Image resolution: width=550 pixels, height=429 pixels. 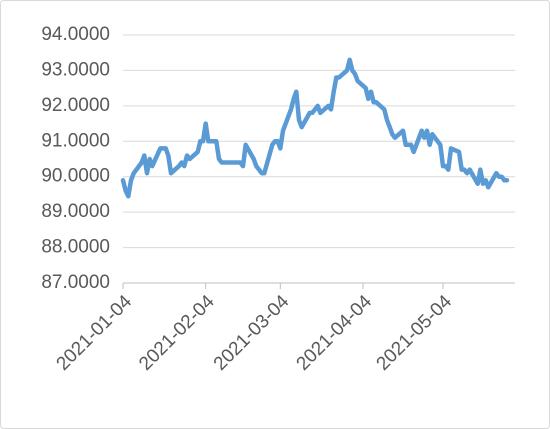 I want to click on y-tick-label: 88.0000, so click(x=75, y=247).